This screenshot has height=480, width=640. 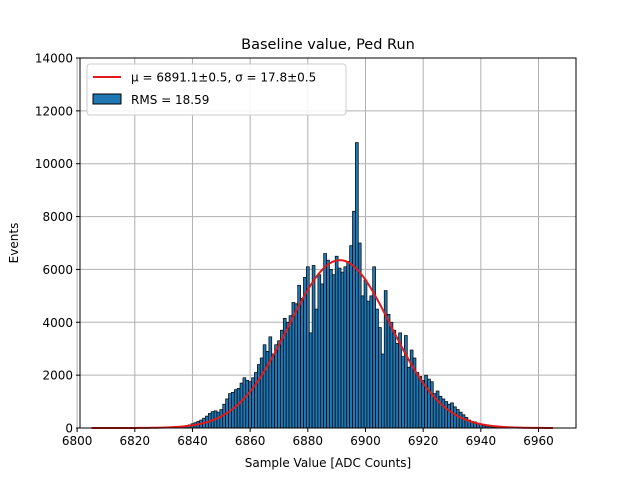 I want to click on y-tick-label: 6000, so click(x=57, y=270).